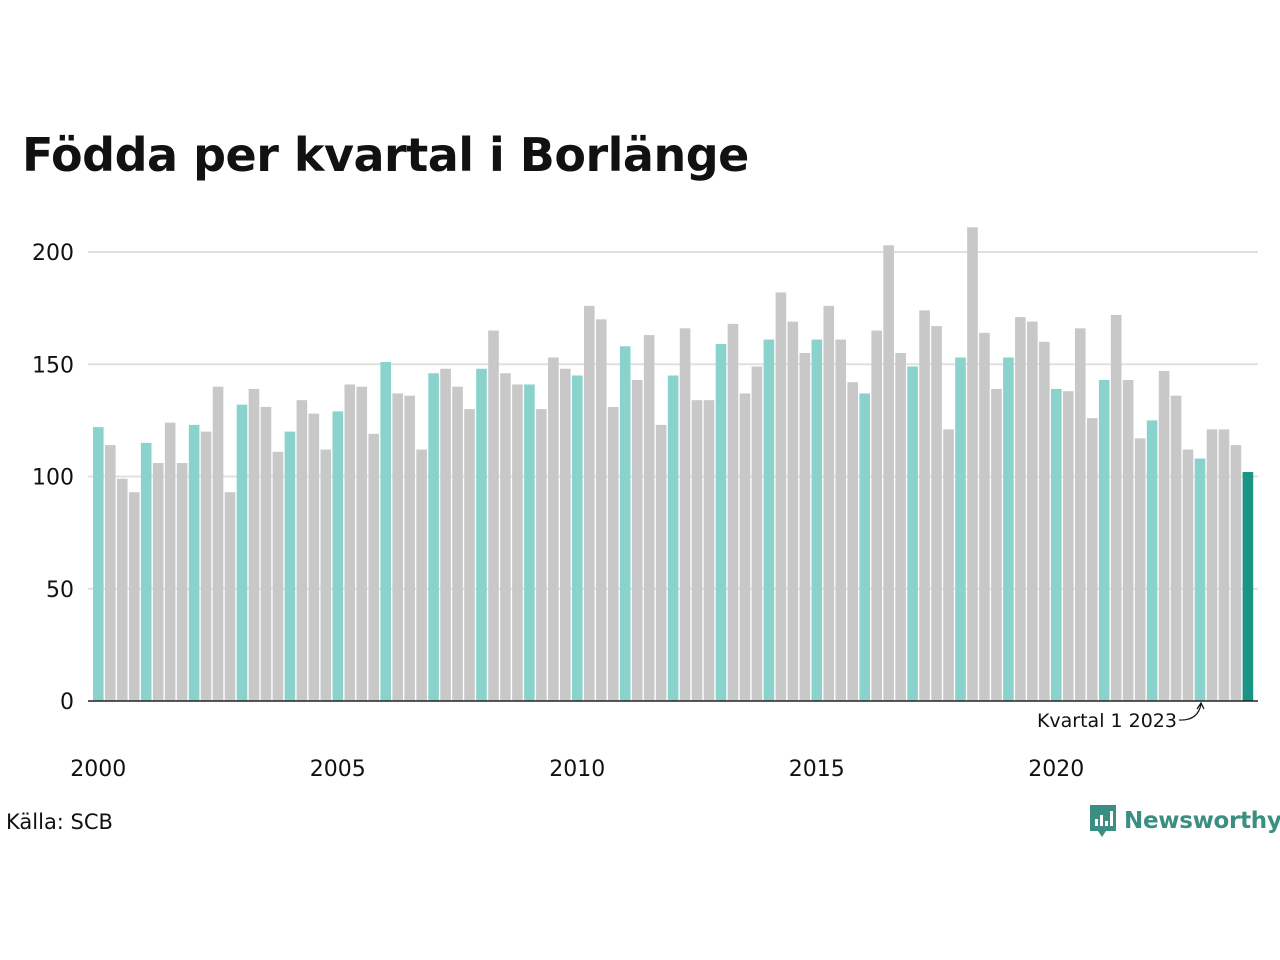 The width and height of the screenshot is (1280, 960). I want to click on bar-2001-q3, so click(170, 561).